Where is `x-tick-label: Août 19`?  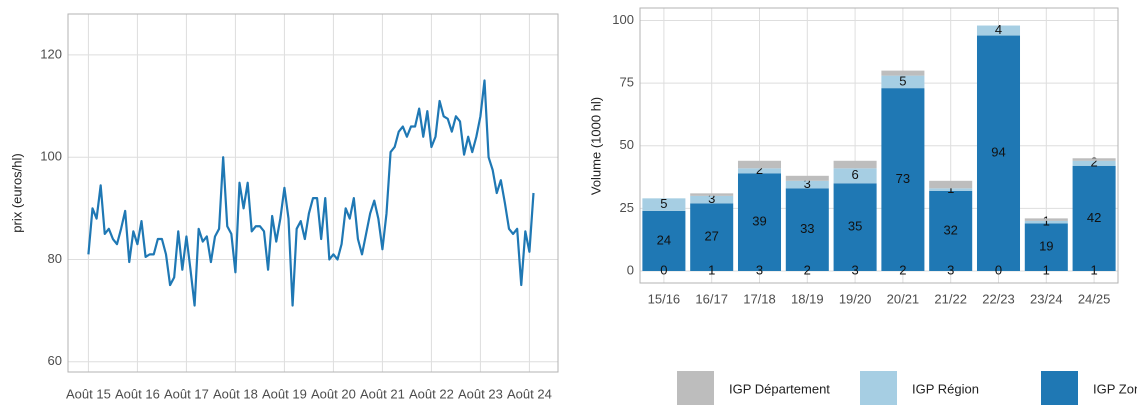 x-tick-label: Août 19 is located at coordinates (284, 393).